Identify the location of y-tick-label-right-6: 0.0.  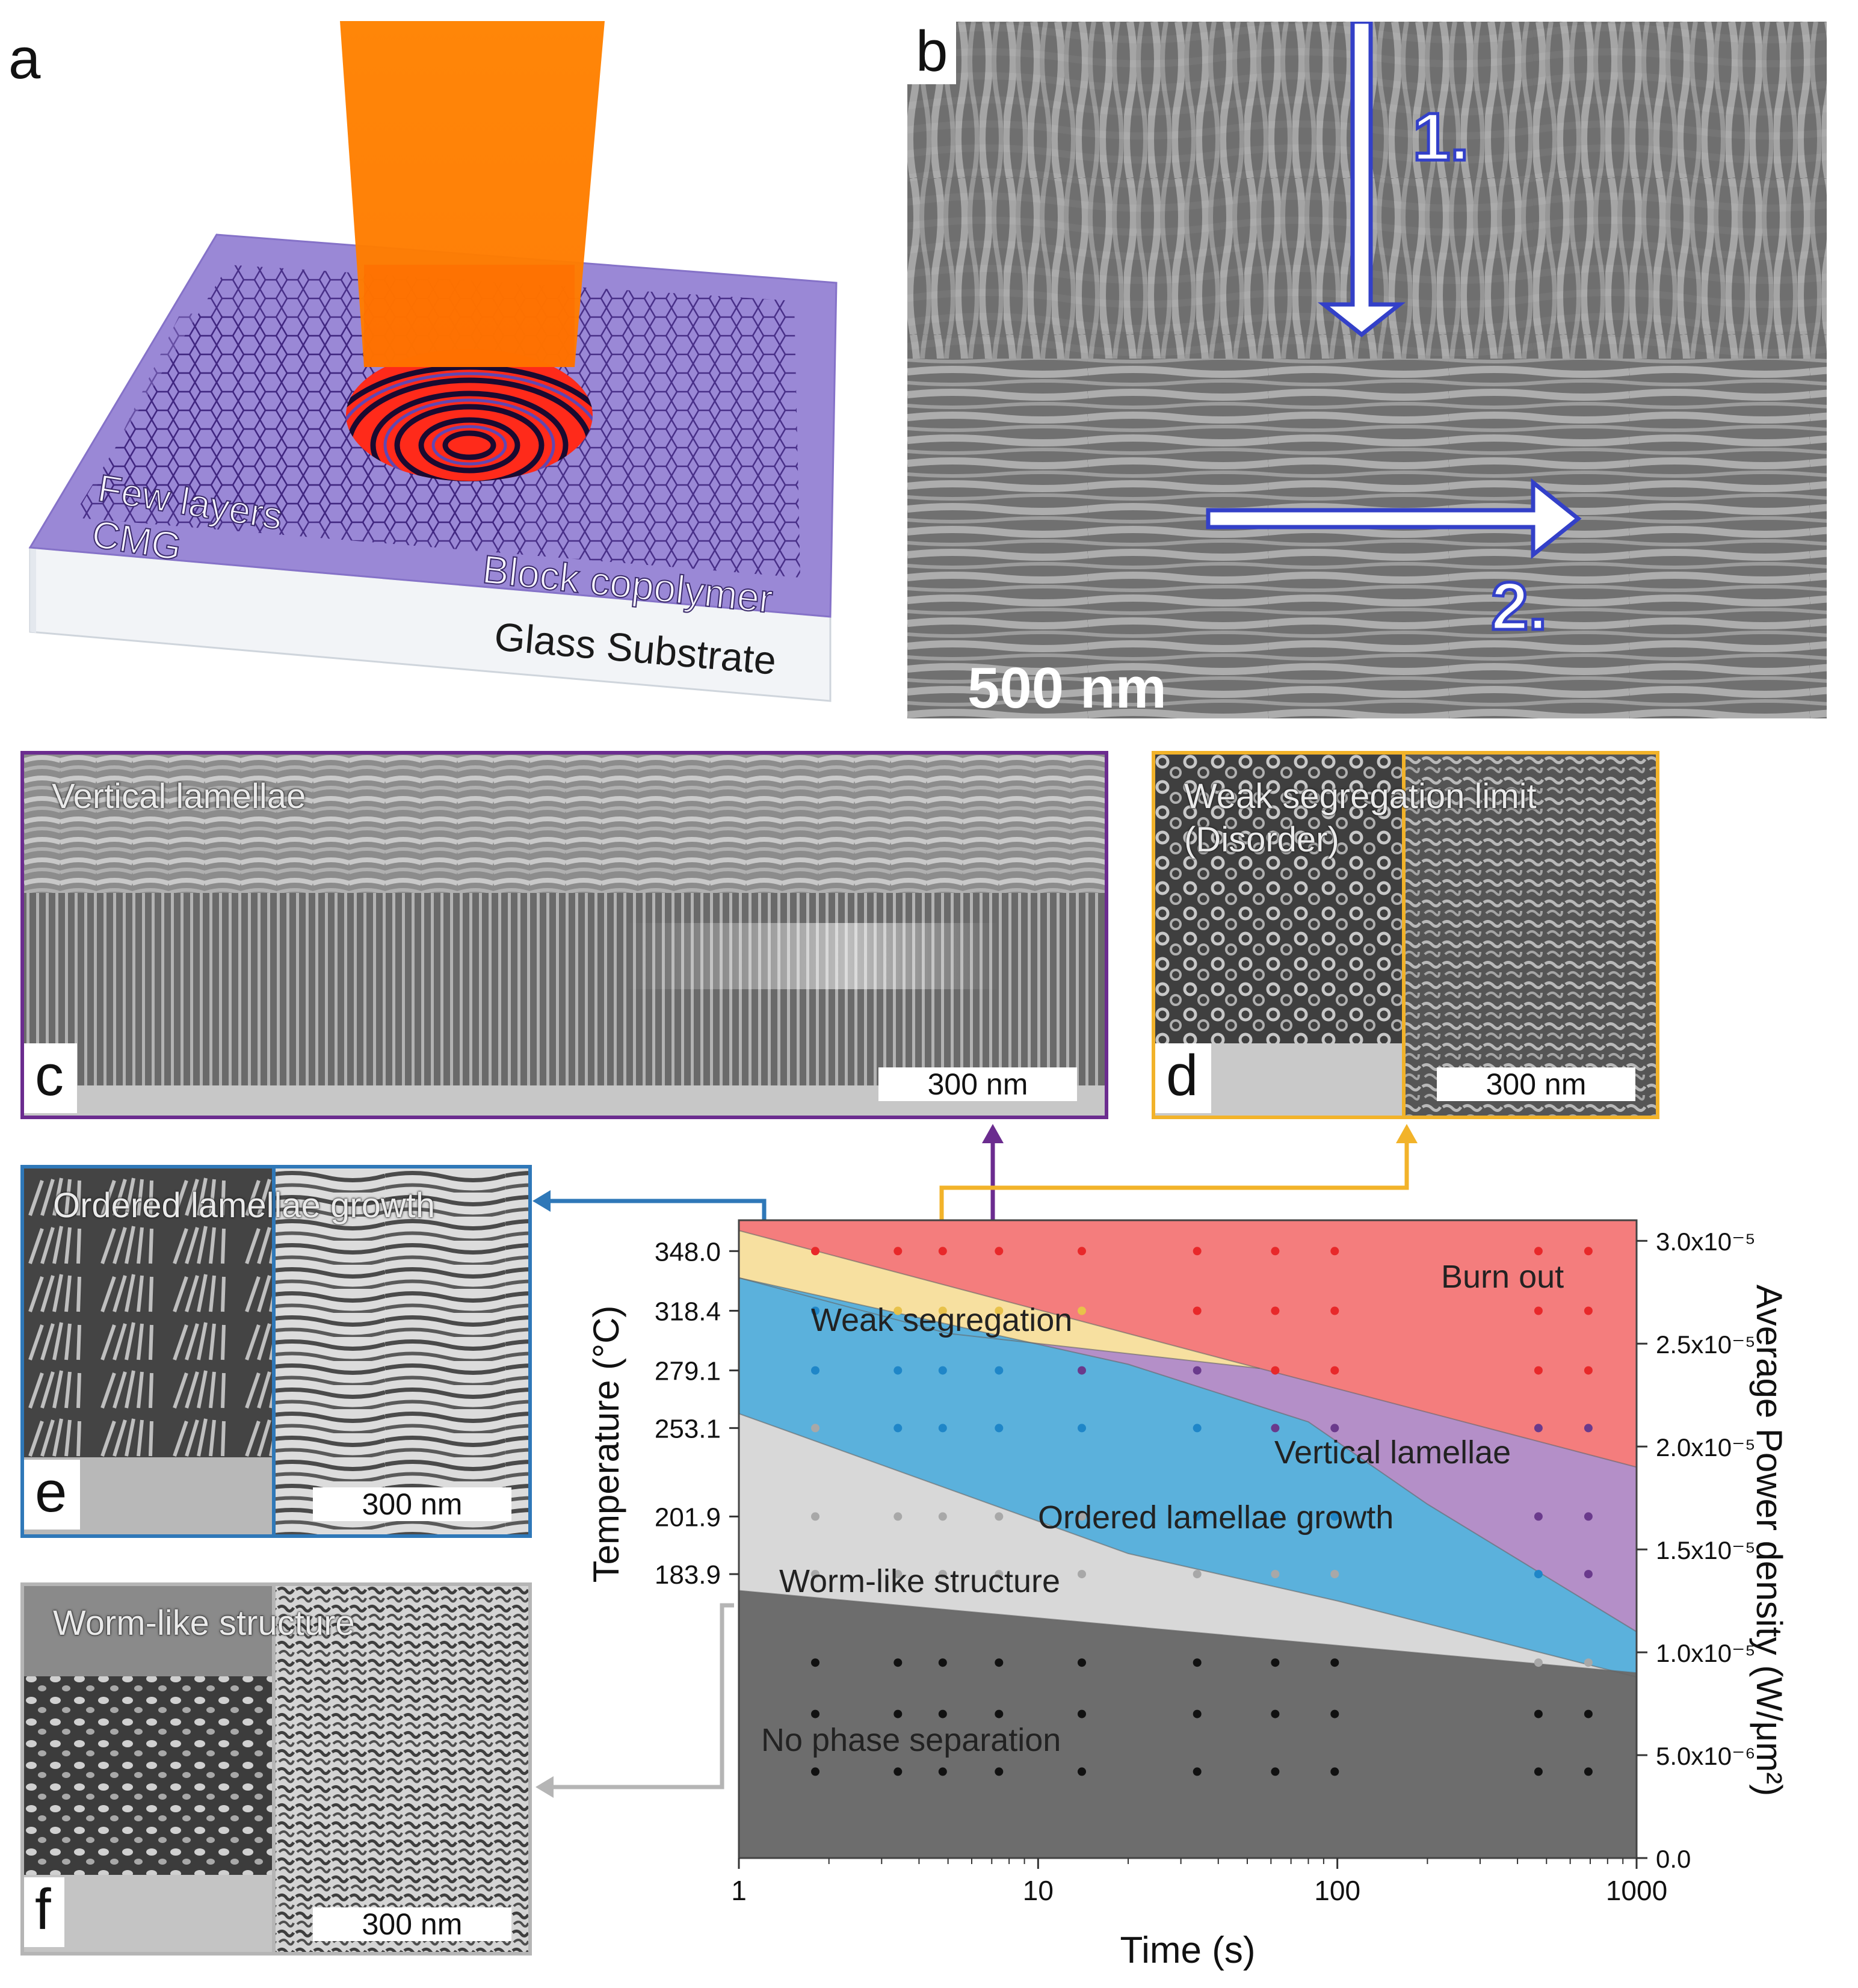
(1673, 1859).